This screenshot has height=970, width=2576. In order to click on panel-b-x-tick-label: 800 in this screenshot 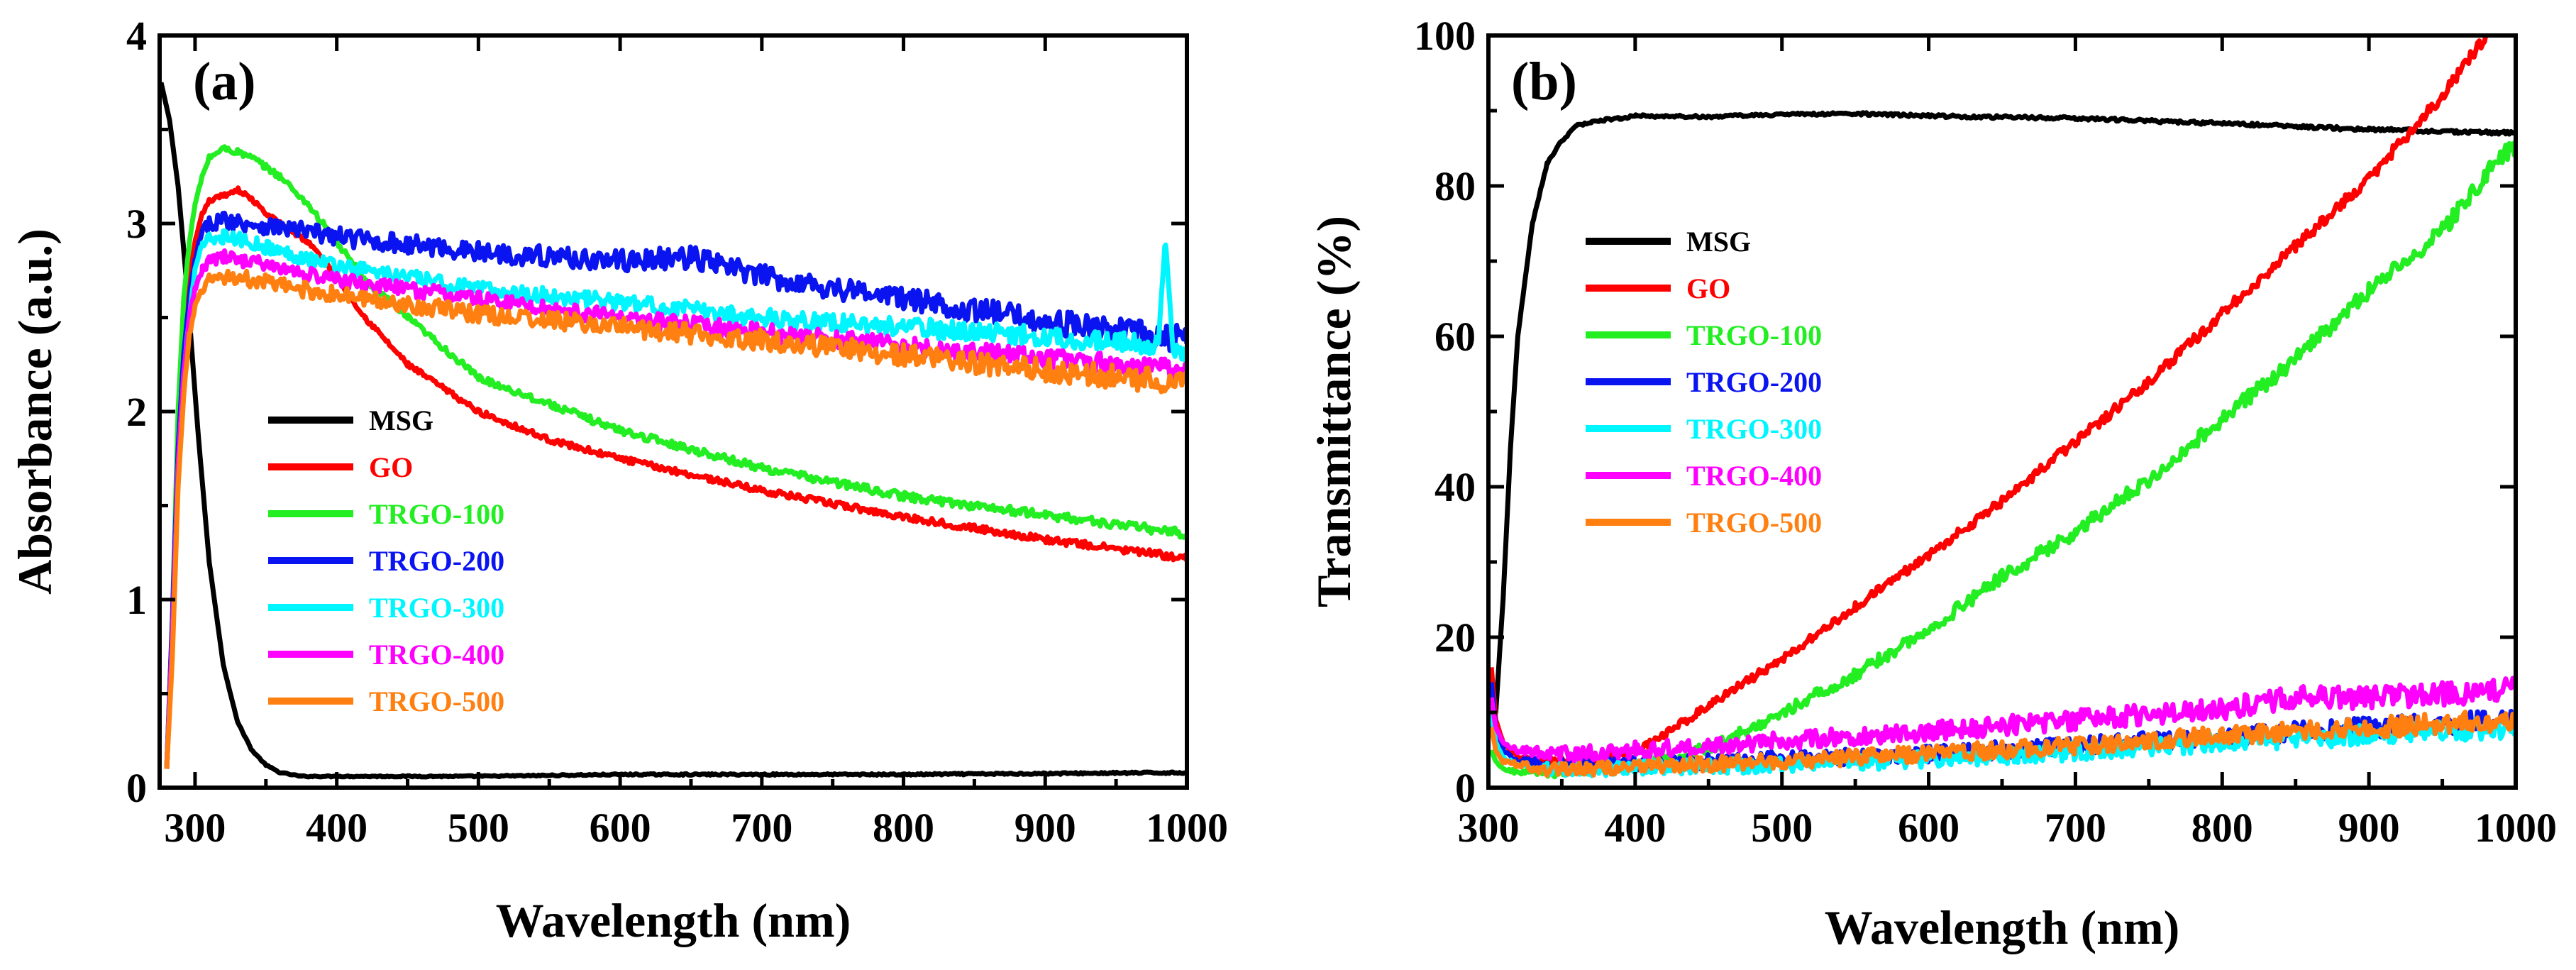, I will do `click(2222, 828)`.